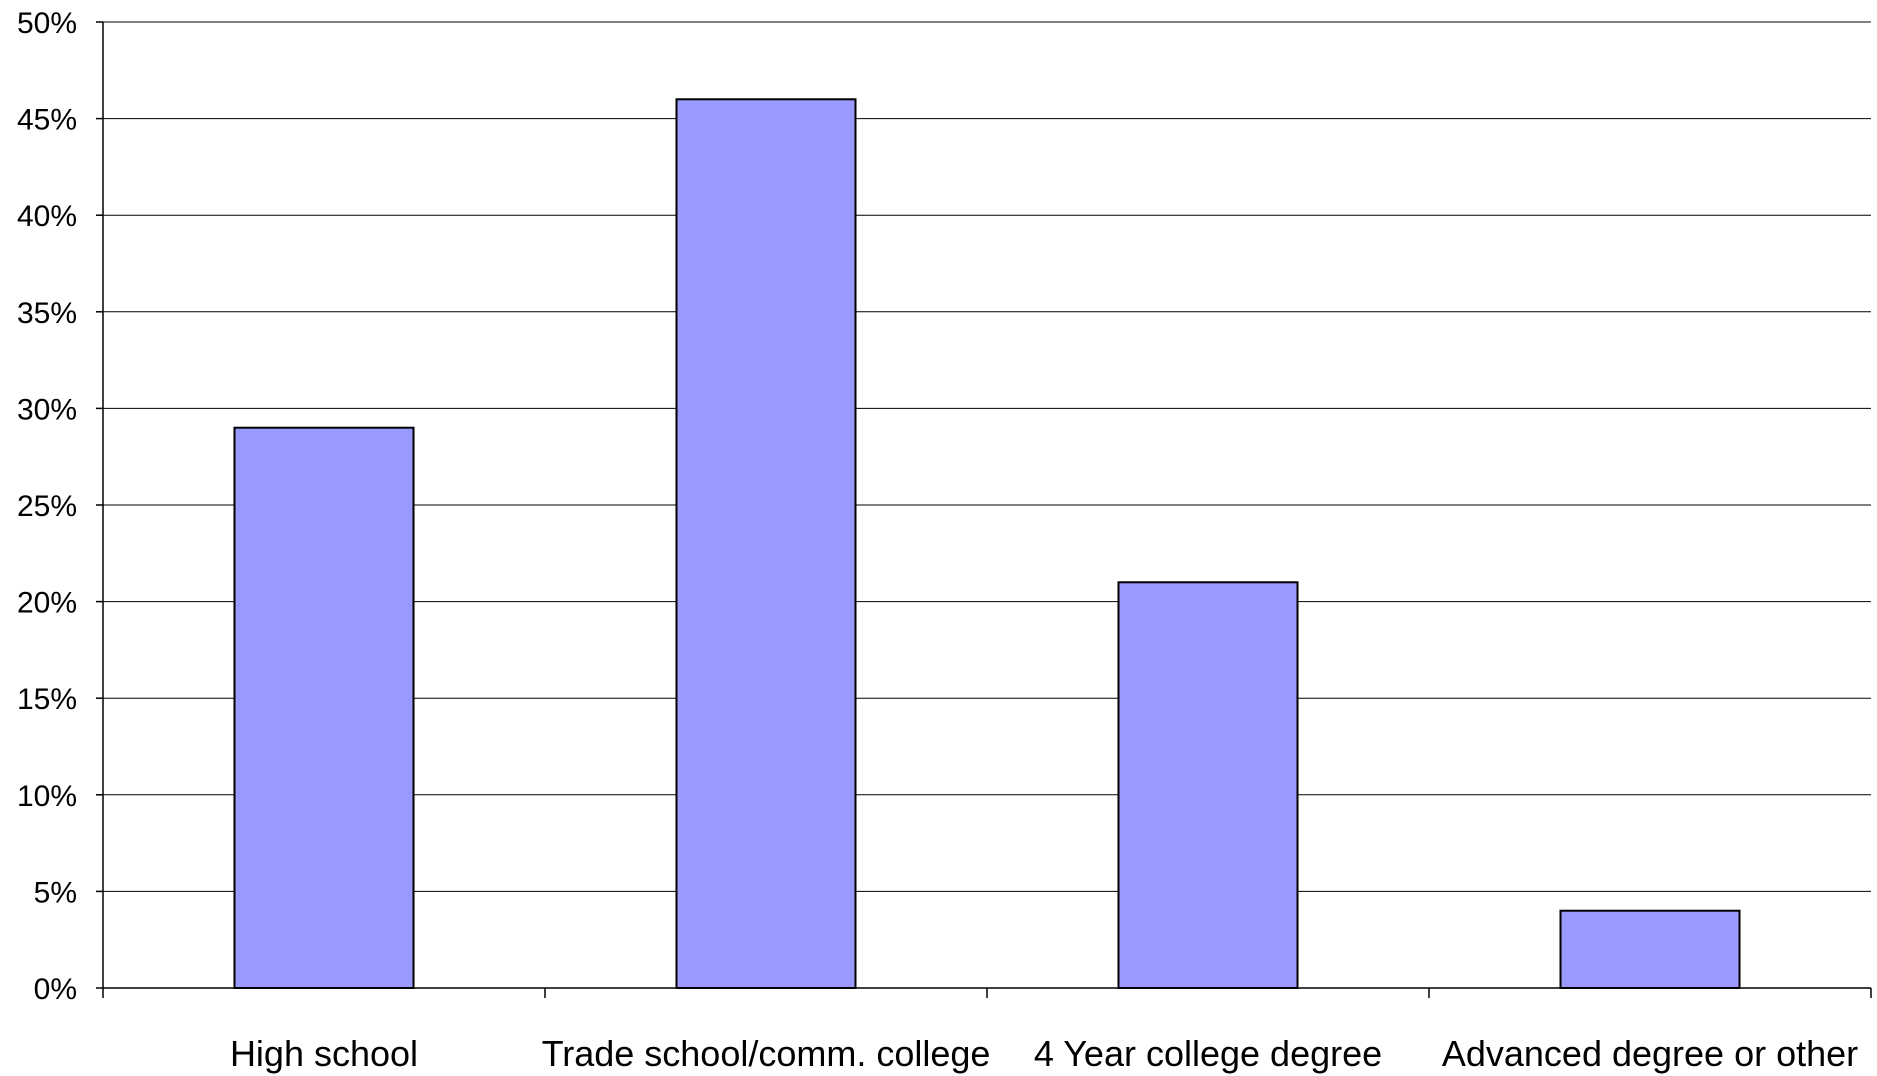 The width and height of the screenshot is (1877, 1076). I want to click on y-tick-label: 5%, so click(55, 892).